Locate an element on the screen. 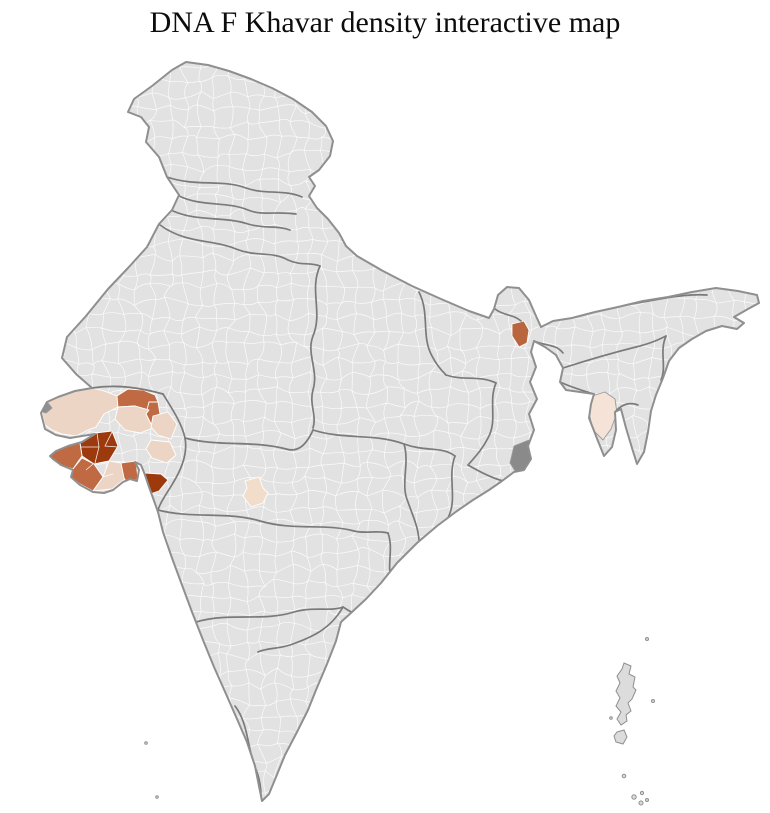  island-chain is located at coordinates (399, 721).